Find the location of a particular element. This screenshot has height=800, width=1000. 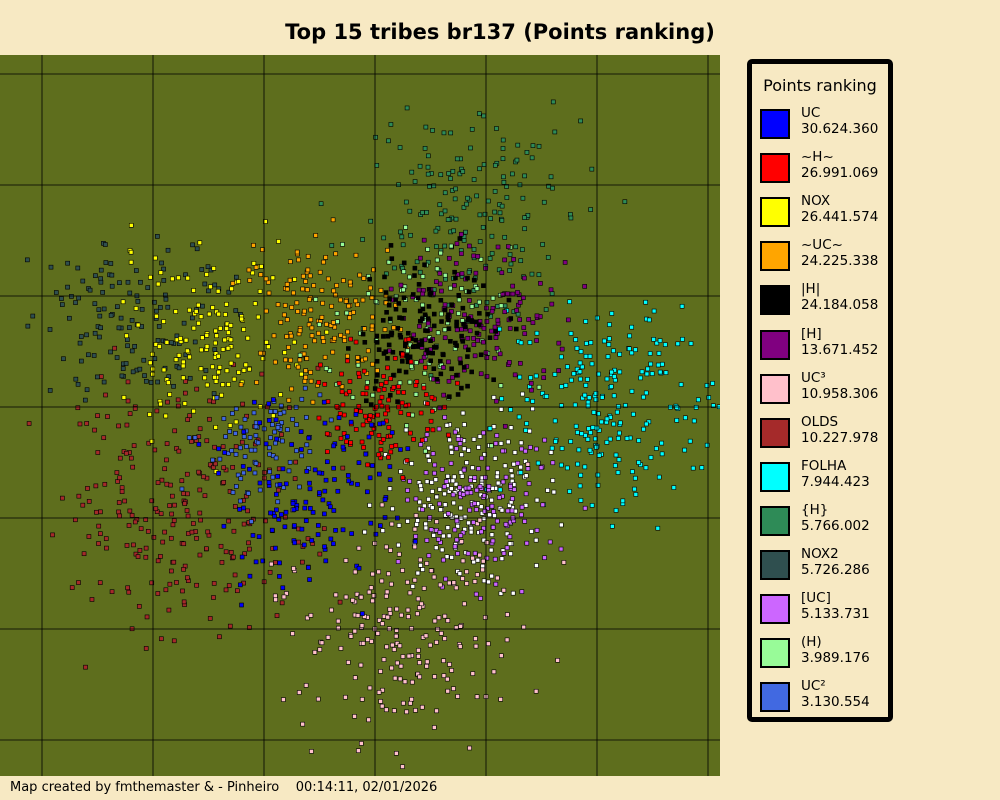

tribe-name: (H) is located at coordinates (811, 642).